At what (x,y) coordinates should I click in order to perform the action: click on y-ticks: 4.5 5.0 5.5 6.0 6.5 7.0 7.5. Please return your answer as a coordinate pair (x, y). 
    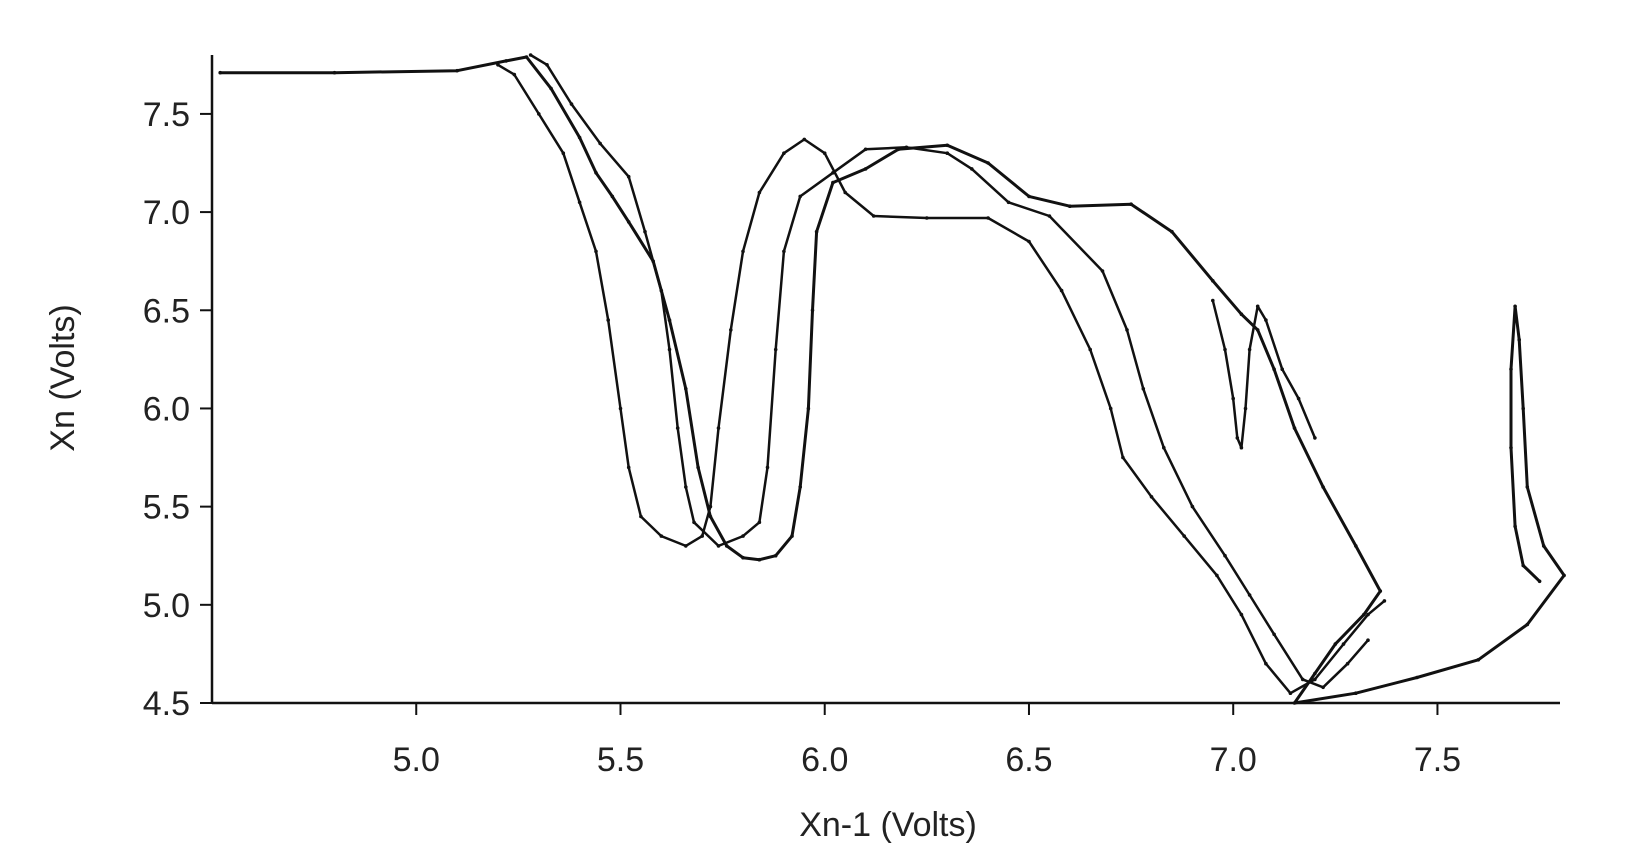
    Looking at the image, I should click on (177, 409).